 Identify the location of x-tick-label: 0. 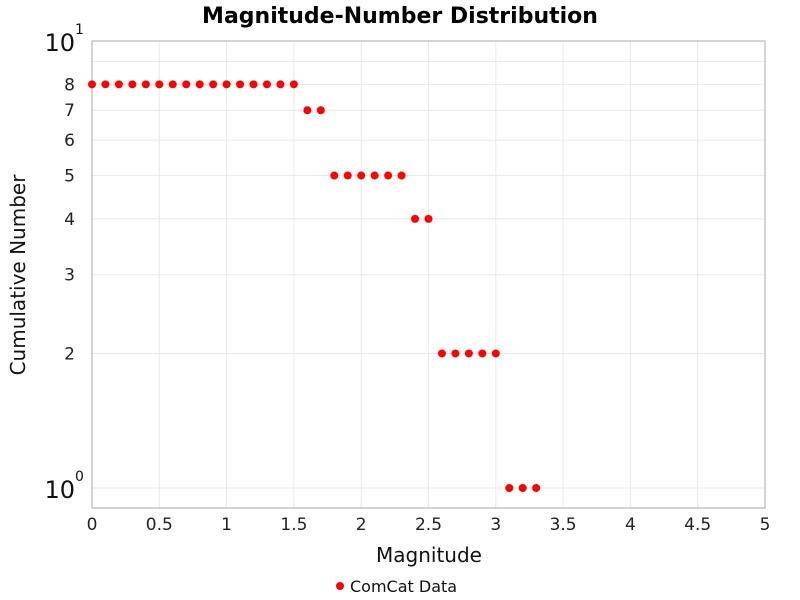
(92, 525).